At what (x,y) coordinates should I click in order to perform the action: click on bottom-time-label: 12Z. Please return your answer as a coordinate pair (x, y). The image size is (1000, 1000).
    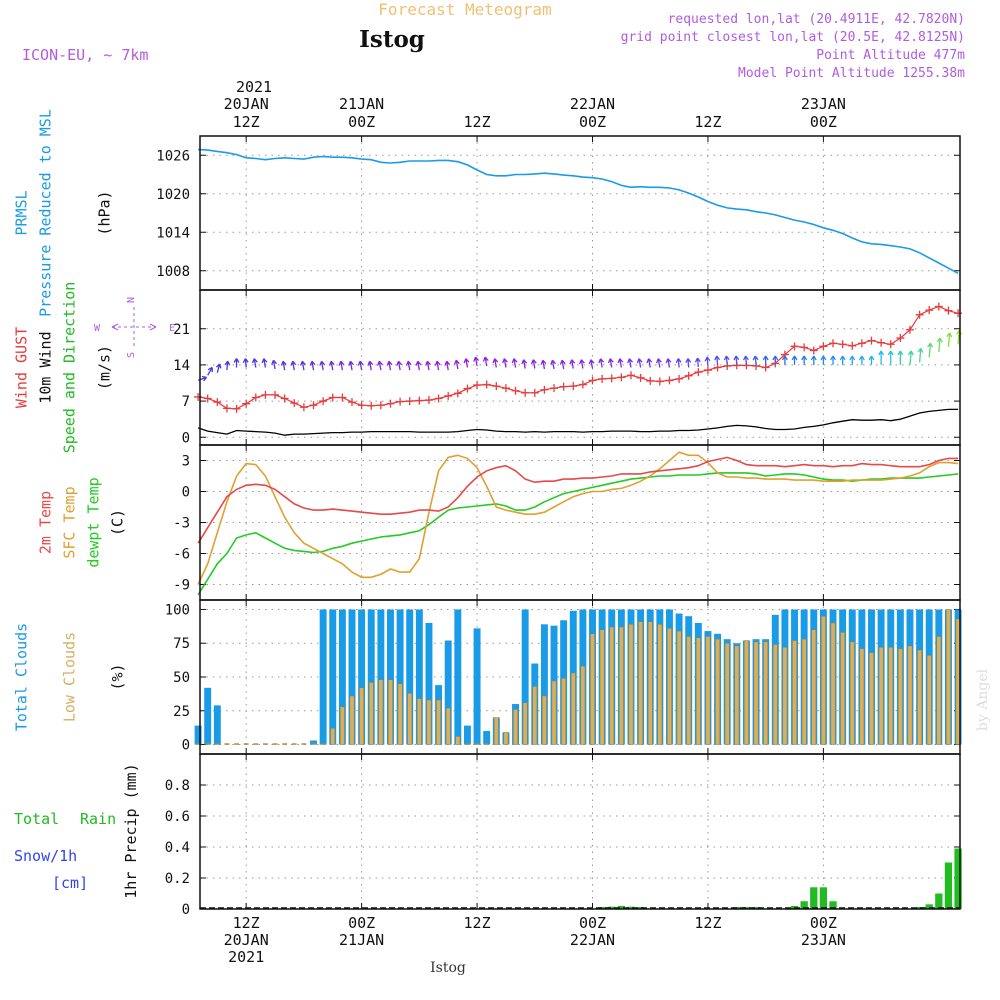
    Looking at the image, I should click on (477, 923).